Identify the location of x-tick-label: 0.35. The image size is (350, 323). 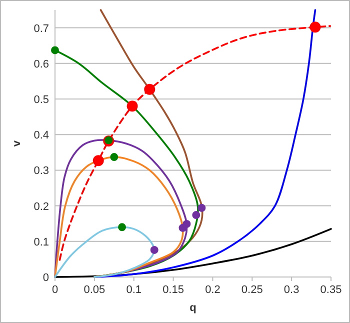
(331, 290).